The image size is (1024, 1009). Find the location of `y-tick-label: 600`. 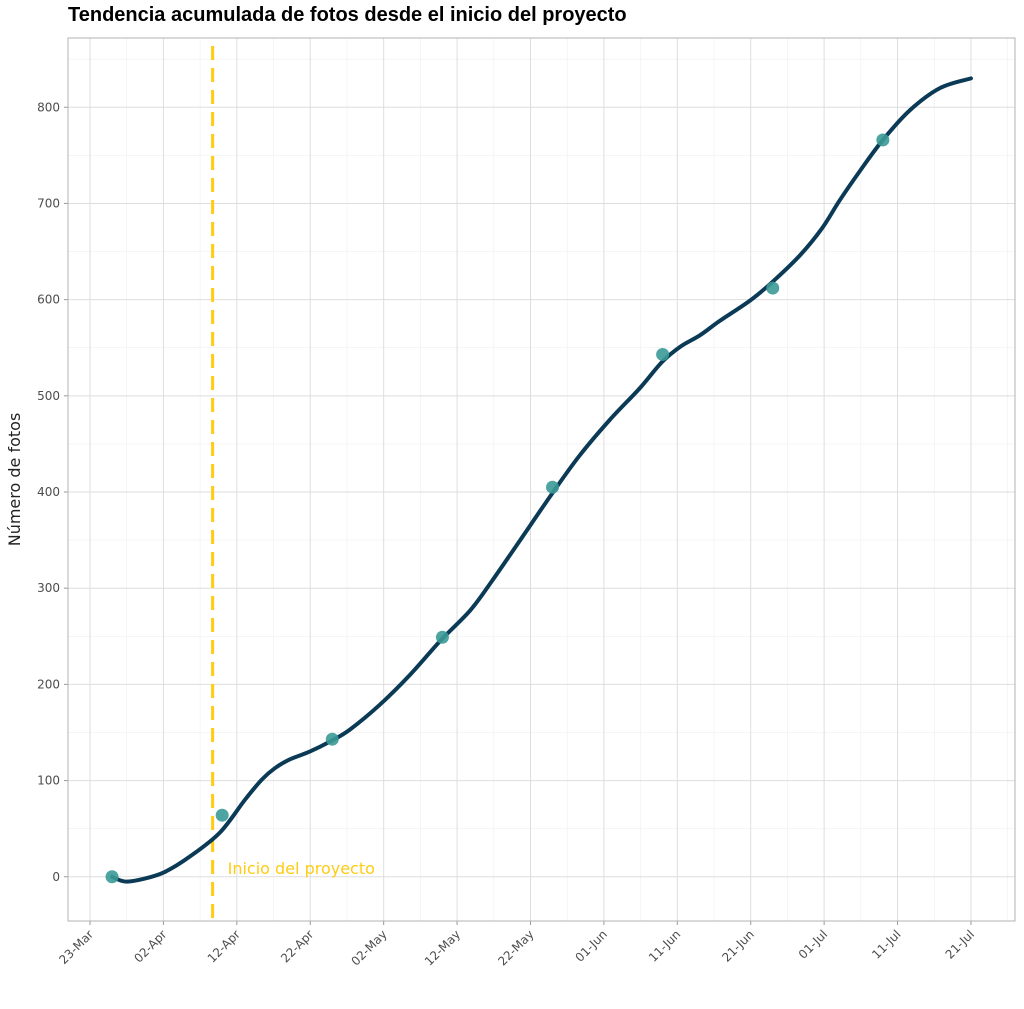

y-tick-label: 600 is located at coordinates (48, 300).